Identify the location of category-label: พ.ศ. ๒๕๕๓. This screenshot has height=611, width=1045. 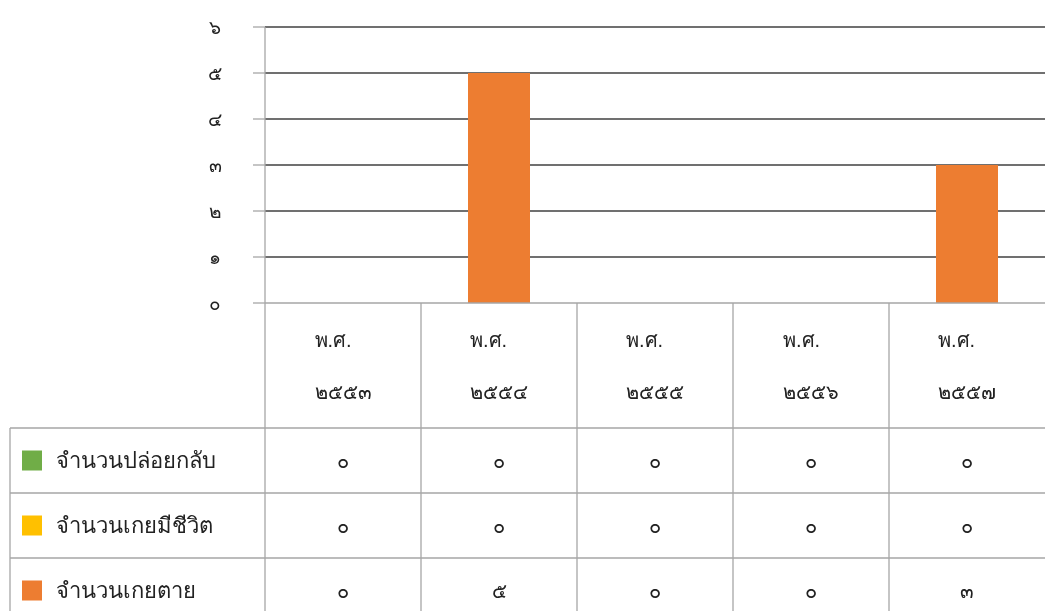
(343, 365).